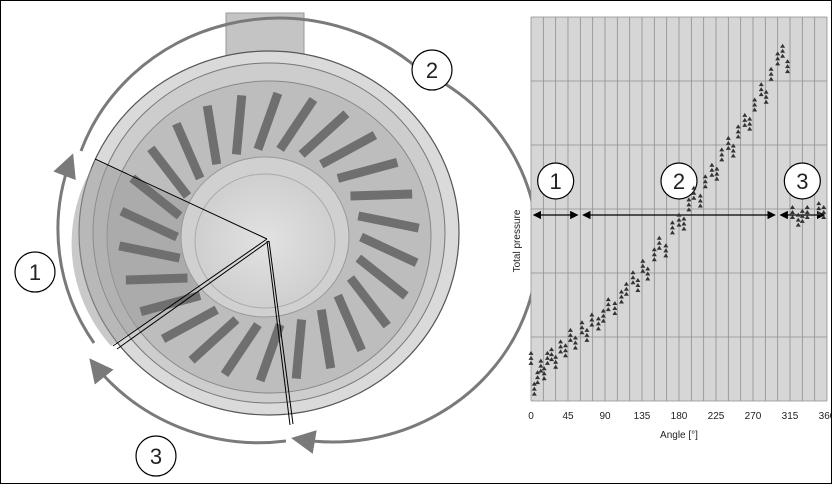 The width and height of the screenshot is (832, 488). Describe the element at coordinates (605, 416) in the screenshot. I see `x-tick-label: 90` at that location.